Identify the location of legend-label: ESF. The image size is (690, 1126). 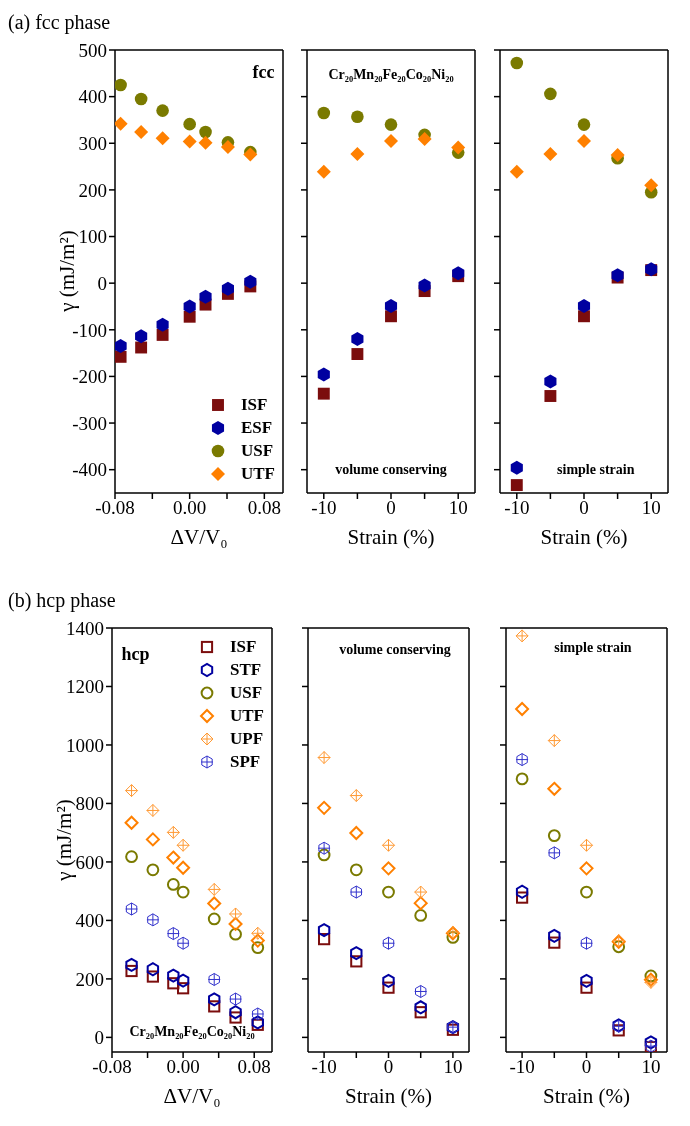
(257, 427).